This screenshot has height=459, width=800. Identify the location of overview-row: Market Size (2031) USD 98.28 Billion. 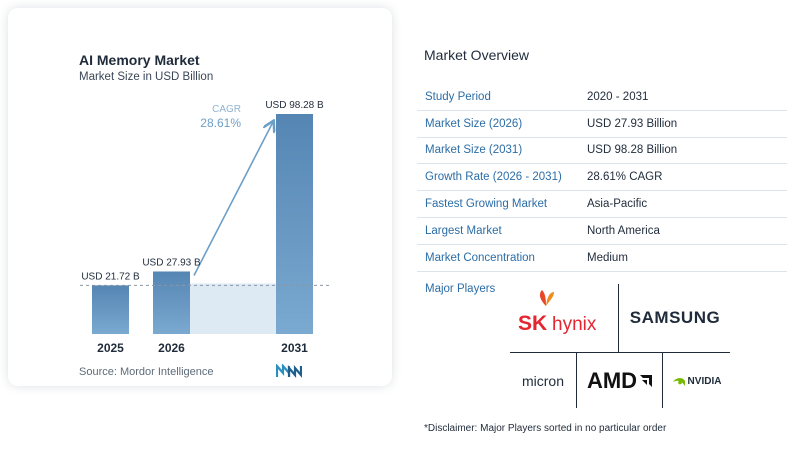
(602, 151).